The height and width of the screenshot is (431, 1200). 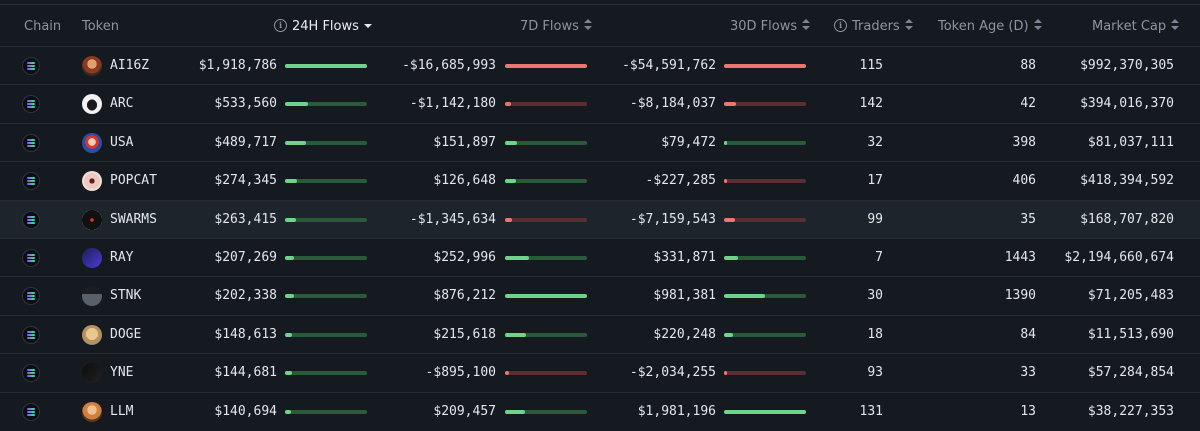 I want to click on token-age-value: 406, so click(x=1024, y=181).